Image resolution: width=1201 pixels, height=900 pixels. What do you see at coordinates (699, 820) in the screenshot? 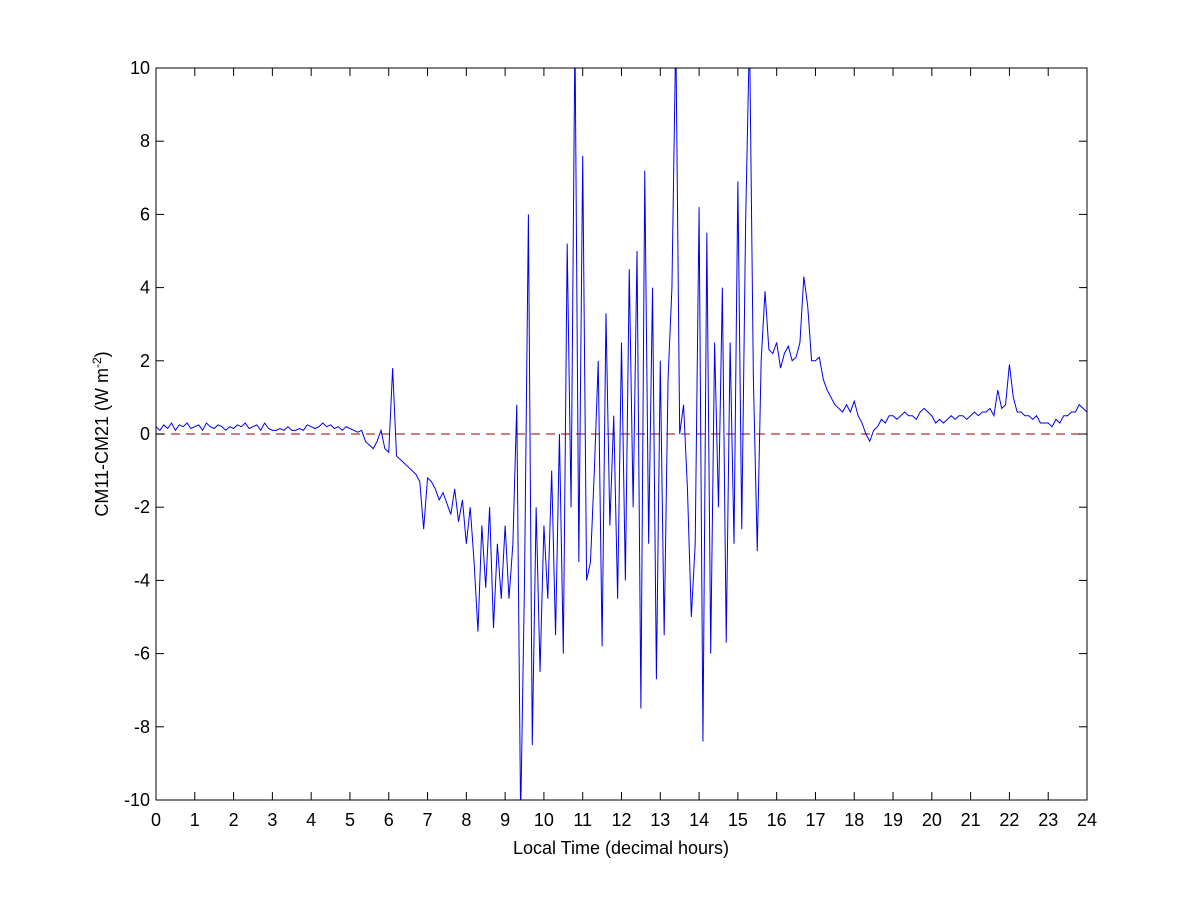
I see `x-tick-label: 14` at bounding box center [699, 820].